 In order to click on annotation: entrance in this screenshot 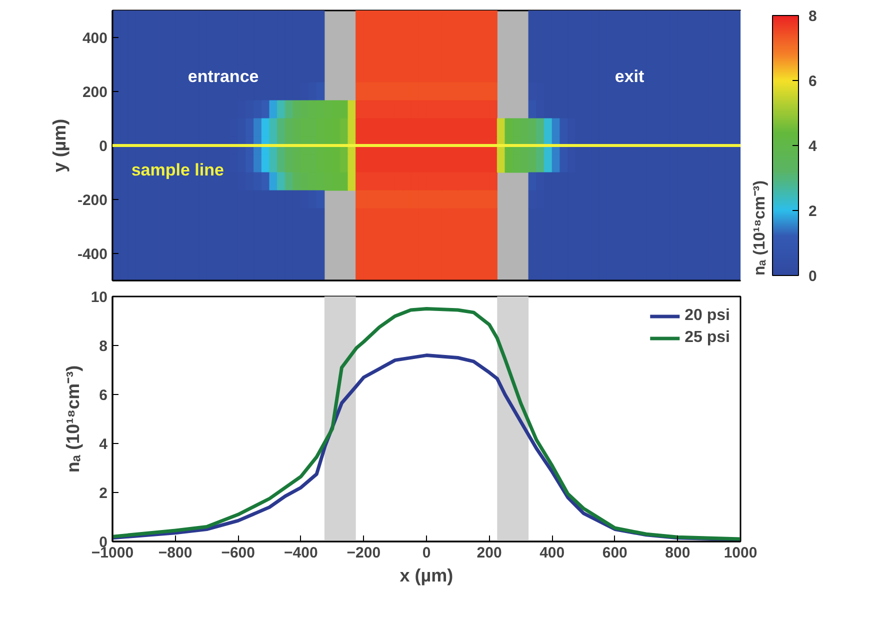, I will do `click(223, 76)`.